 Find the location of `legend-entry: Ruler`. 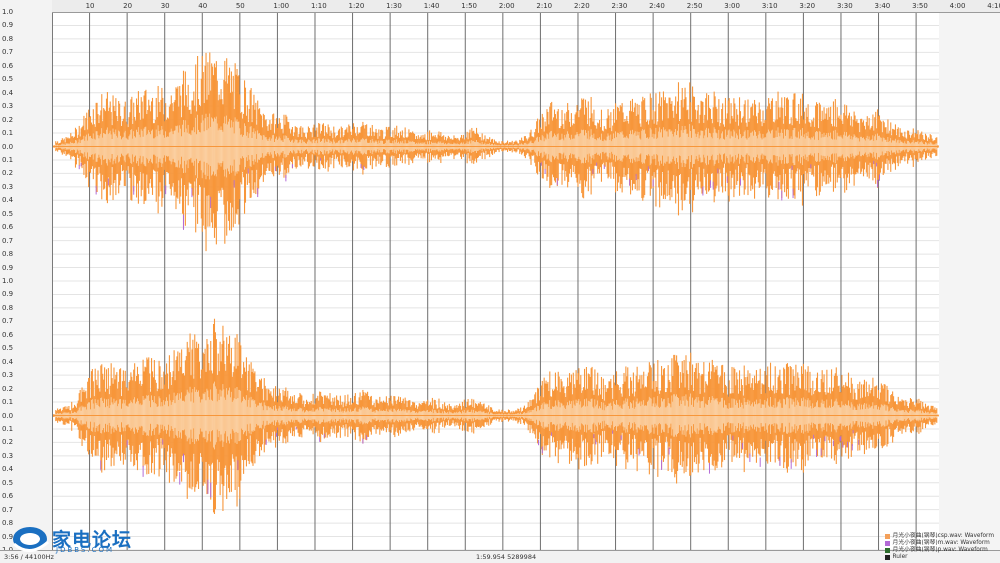

legend-entry: Ruler is located at coordinates (939, 557).